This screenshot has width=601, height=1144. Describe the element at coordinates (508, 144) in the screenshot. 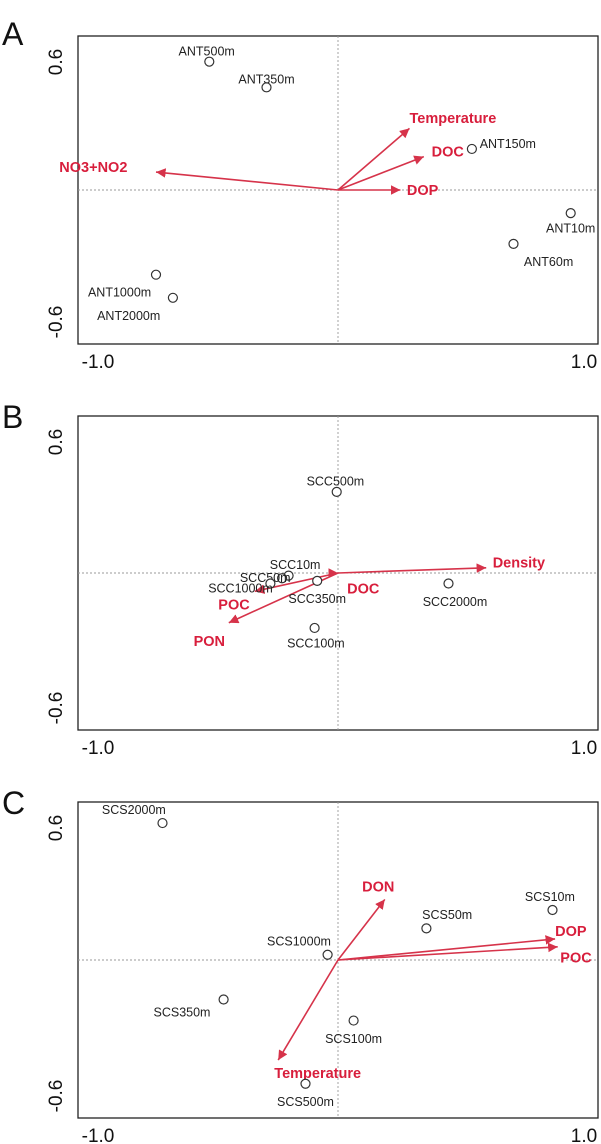

I see `sample-label: ANT150m` at that location.